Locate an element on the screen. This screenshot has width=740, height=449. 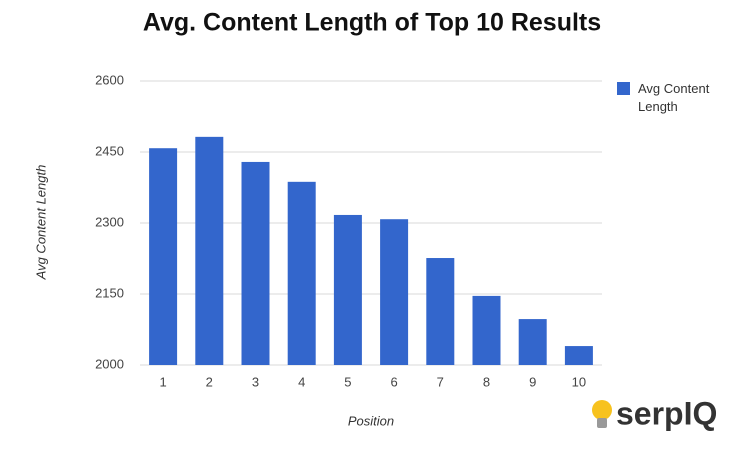
x-tick-label: 5 is located at coordinates (347, 381).